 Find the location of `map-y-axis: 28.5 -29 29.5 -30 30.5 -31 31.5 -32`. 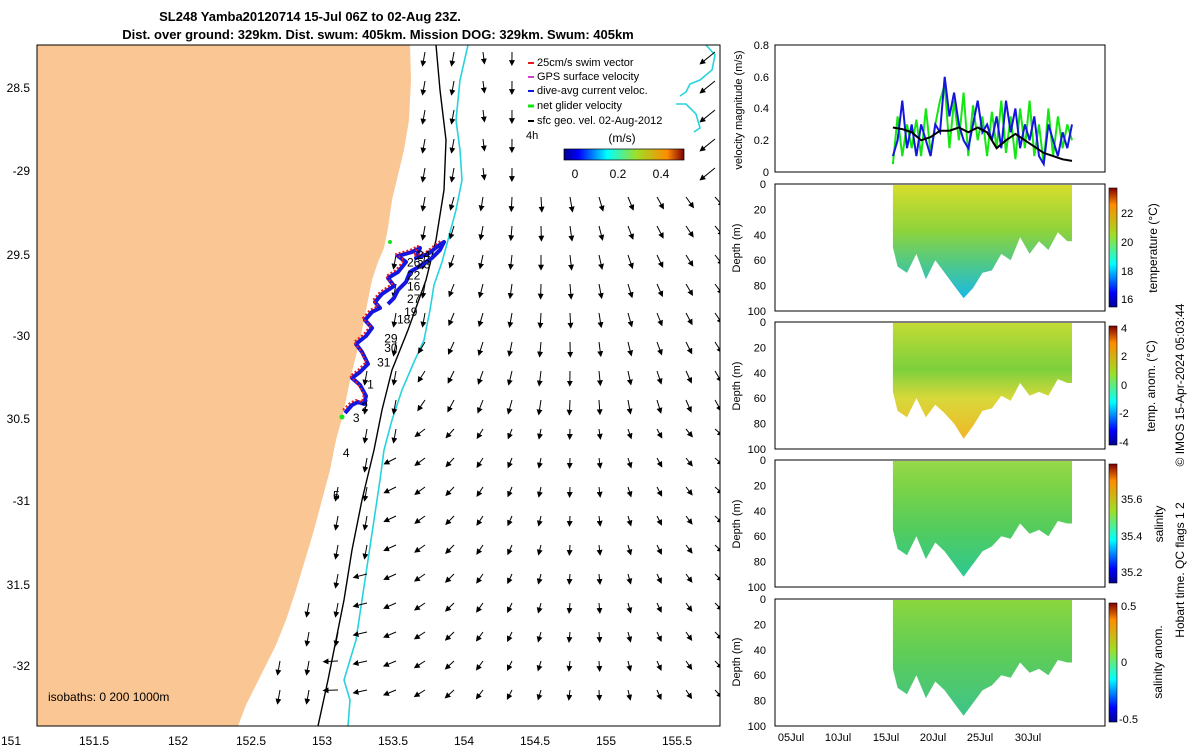

map-y-axis: 28.5 -29 29.5 -30 30.5 -31 31.5 -32 is located at coordinates (19, 377).